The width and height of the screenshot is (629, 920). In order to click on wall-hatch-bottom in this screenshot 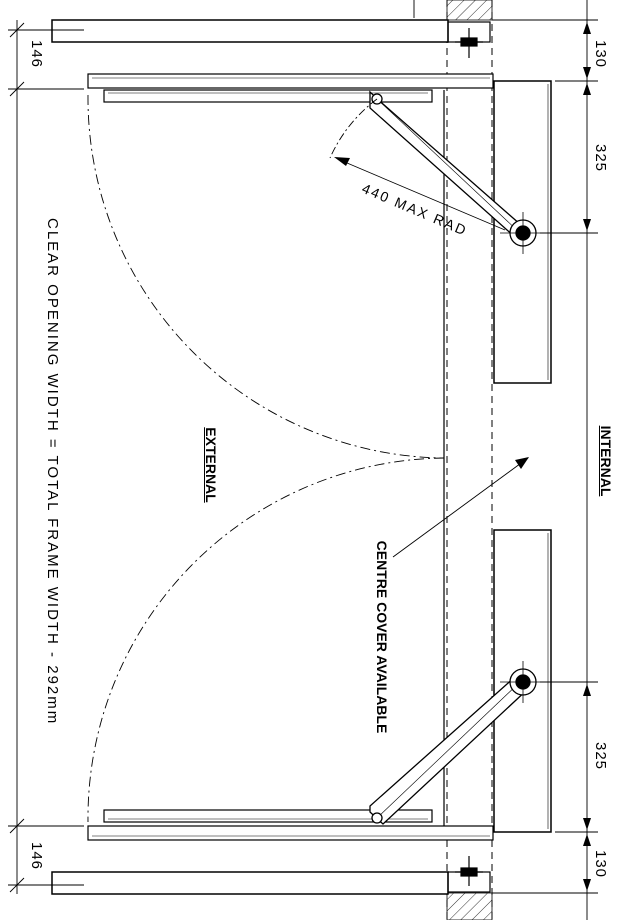, I will do `click(469, 906)`.